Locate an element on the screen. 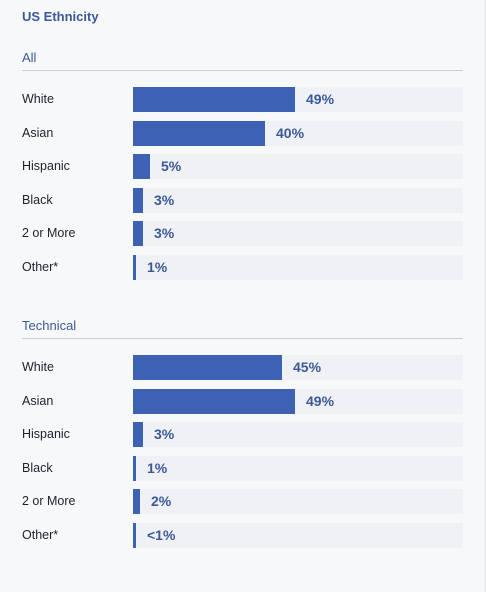 The height and width of the screenshot is (592, 486). bar-track: 5% is located at coordinates (298, 166).